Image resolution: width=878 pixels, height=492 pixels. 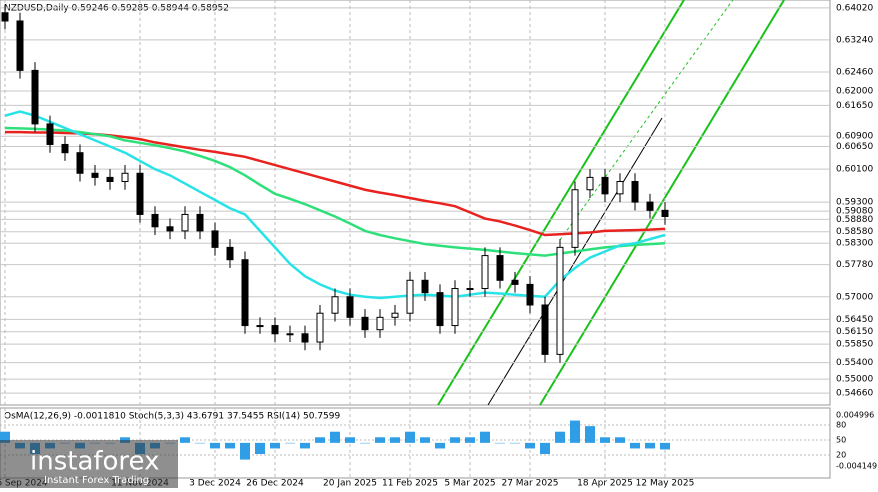 I want to click on y-tick-label: 0.63240, so click(x=854, y=40).